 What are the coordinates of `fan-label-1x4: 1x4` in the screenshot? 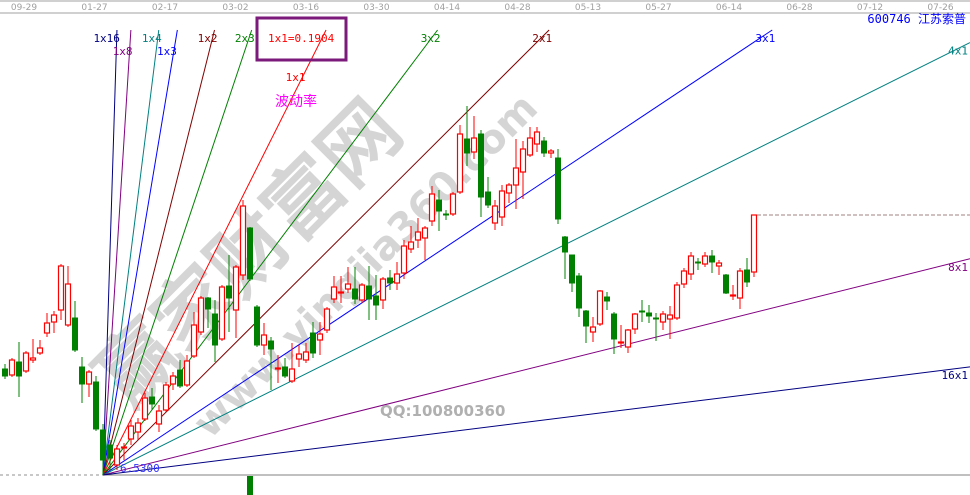 It's located at (152, 38).